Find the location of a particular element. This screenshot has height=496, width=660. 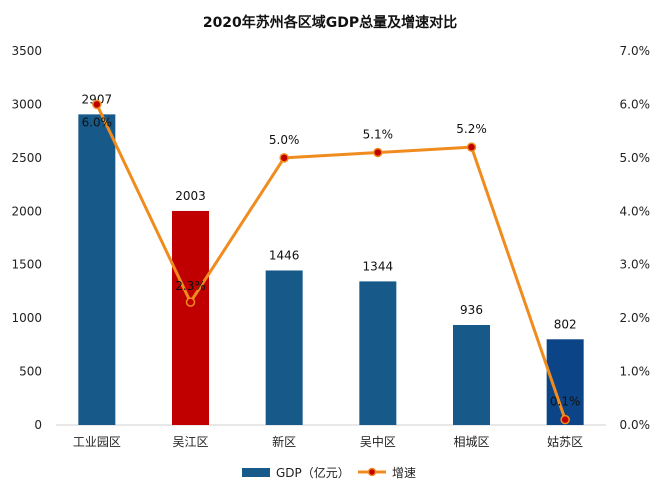

category-labels: 工业园区 吴江区 新区 吴中区 相城区 姑苏区 is located at coordinates (328, 441).